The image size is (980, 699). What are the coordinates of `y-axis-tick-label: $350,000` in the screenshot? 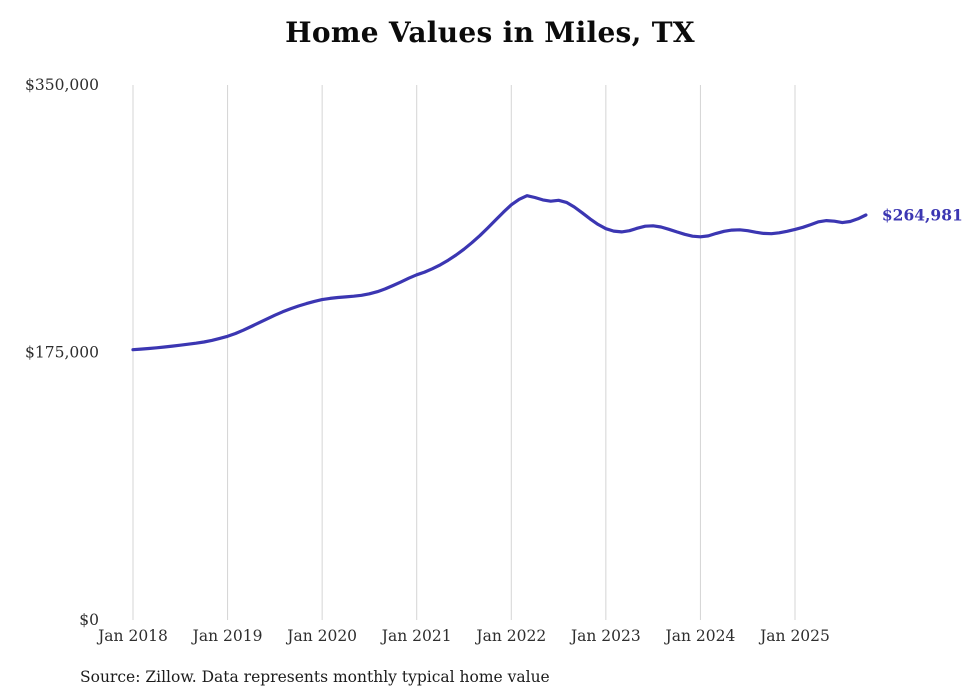 It's located at (62, 85).